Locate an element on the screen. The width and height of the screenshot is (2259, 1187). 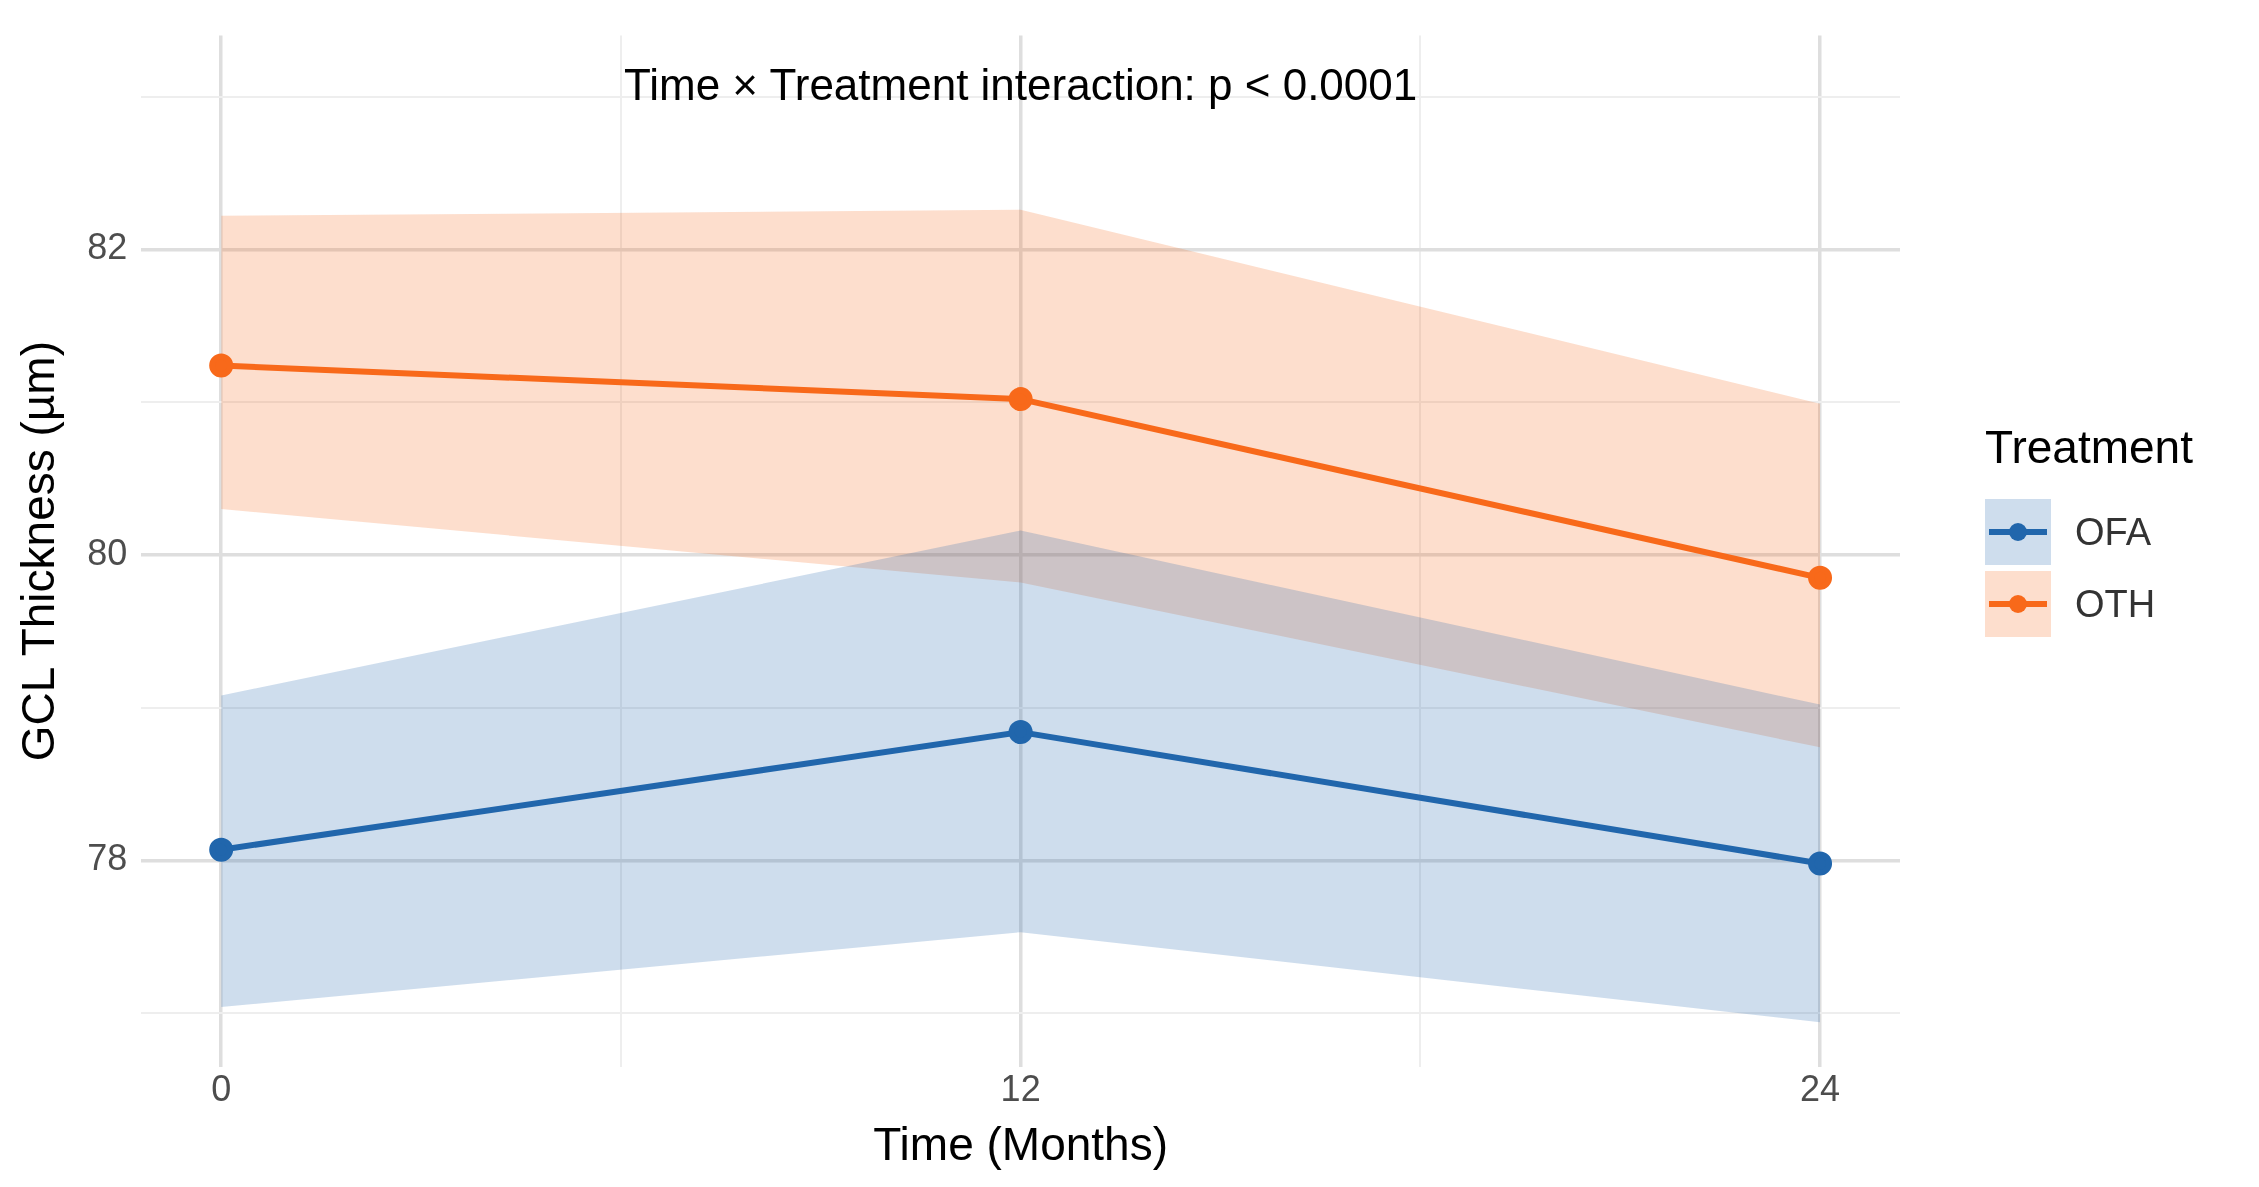
x-tick-label: 24 is located at coordinates (1820, 1089).